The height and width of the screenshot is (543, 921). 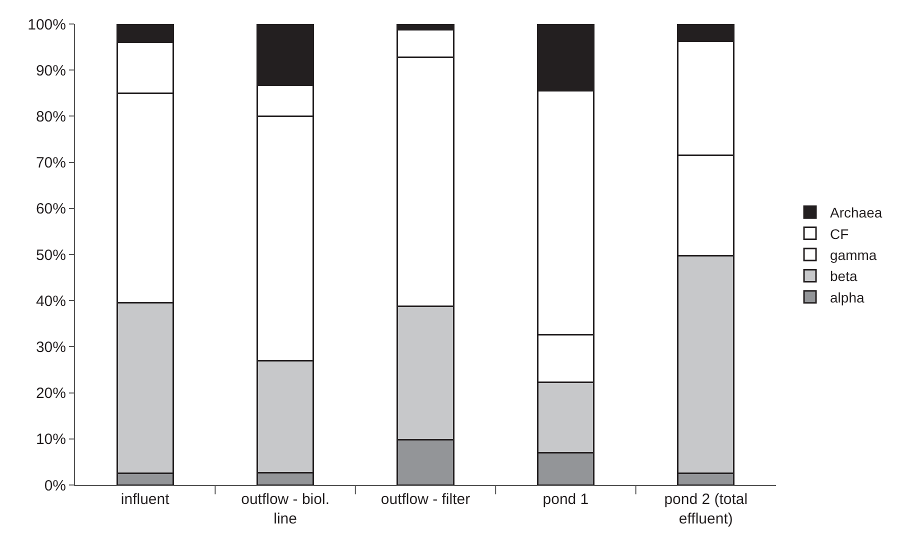 I want to click on y-tick-label: 70%, so click(x=51, y=163).